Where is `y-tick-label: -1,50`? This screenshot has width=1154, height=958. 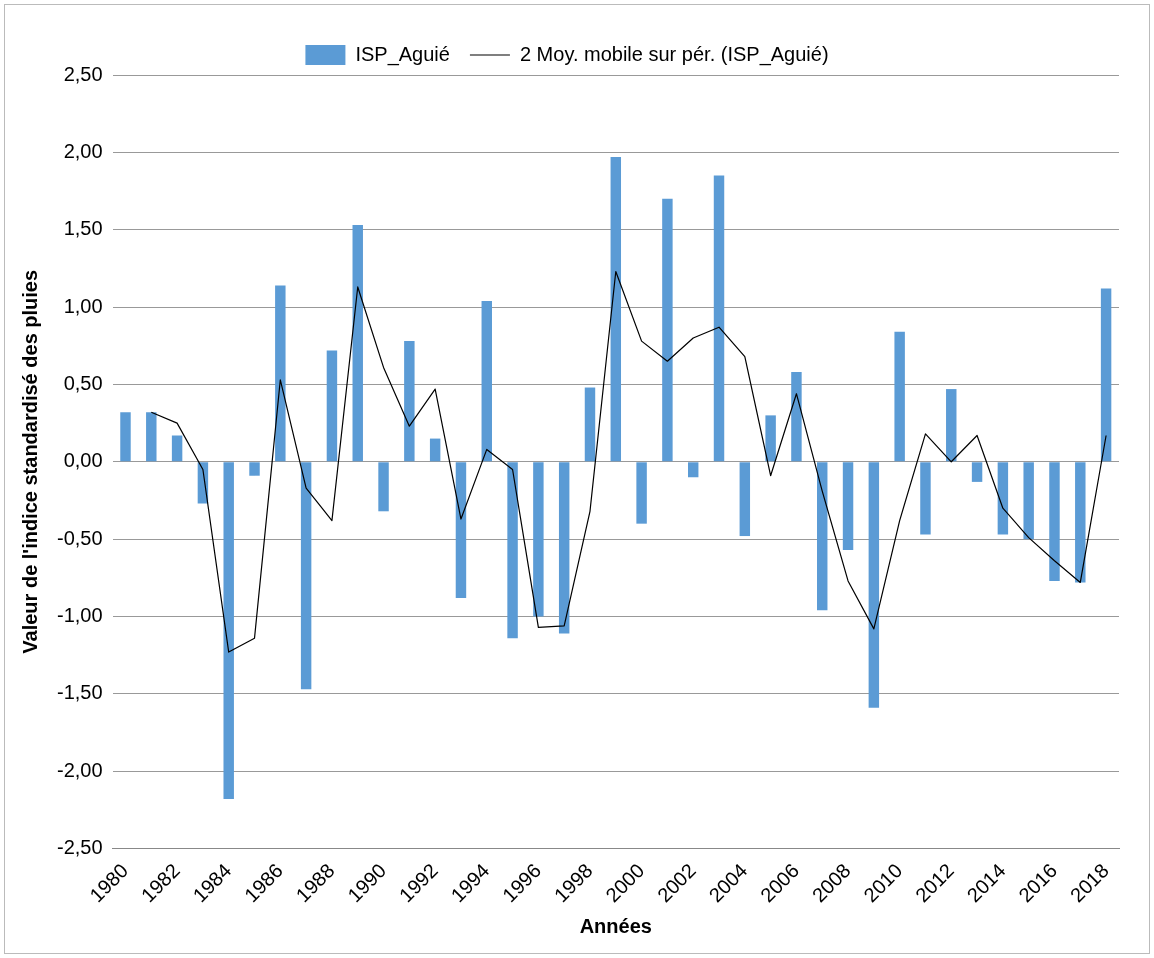 y-tick-label: -1,50 is located at coordinates (79, 692).